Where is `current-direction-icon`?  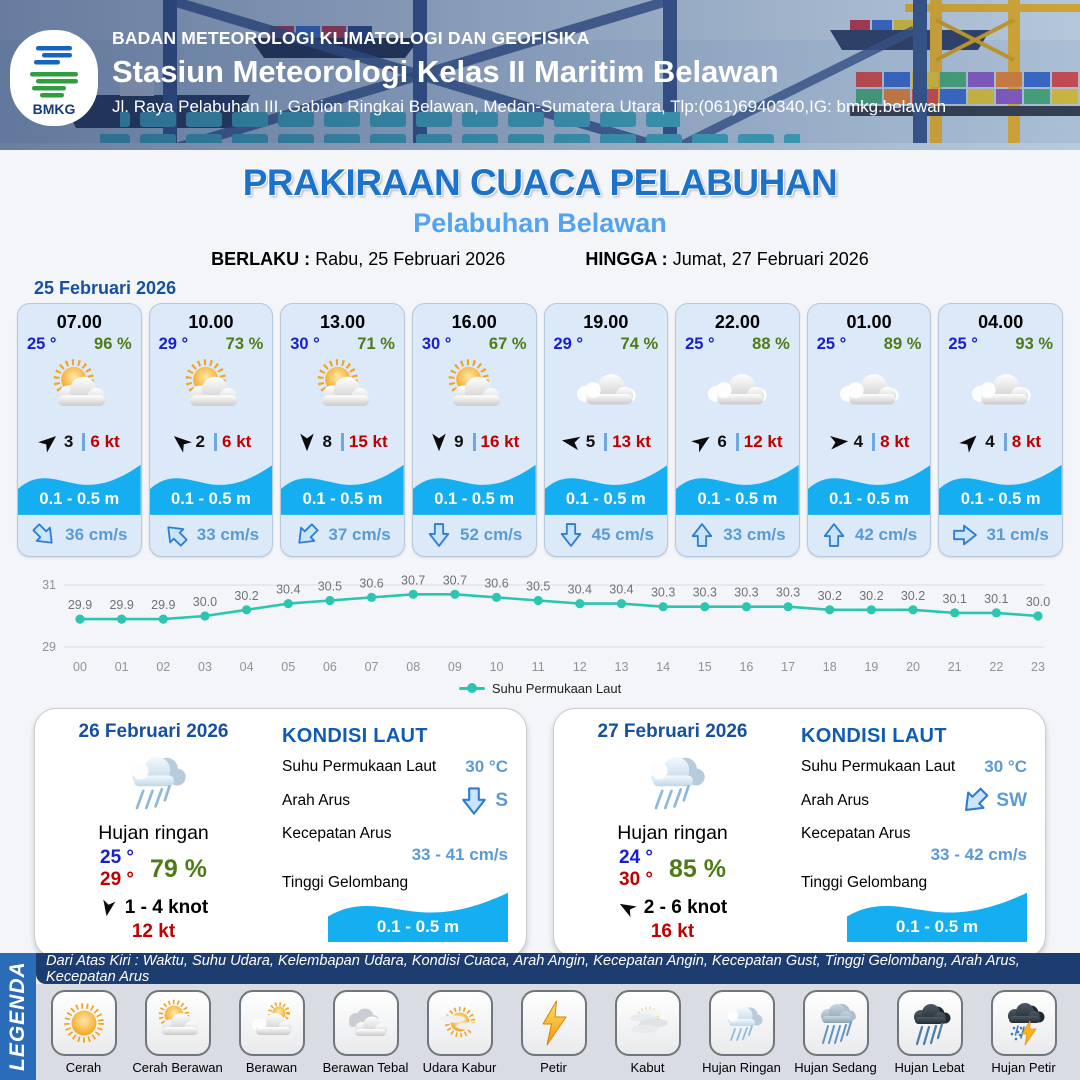 current-direction-icon is located at coordinates (834, 535).